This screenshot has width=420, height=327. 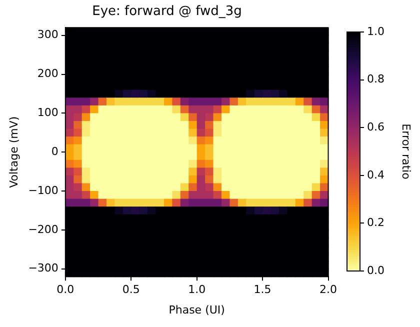 I want to click on color-bar-label: 0.0, so click(x=375, y=270).